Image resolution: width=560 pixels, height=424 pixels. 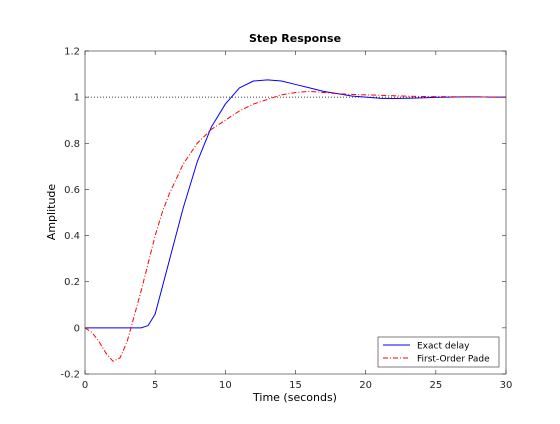 What do you see at coordinates (70, 375) in the screenshot?
I see `y-tick-label: -0.2` at bounding box center [70, 375].